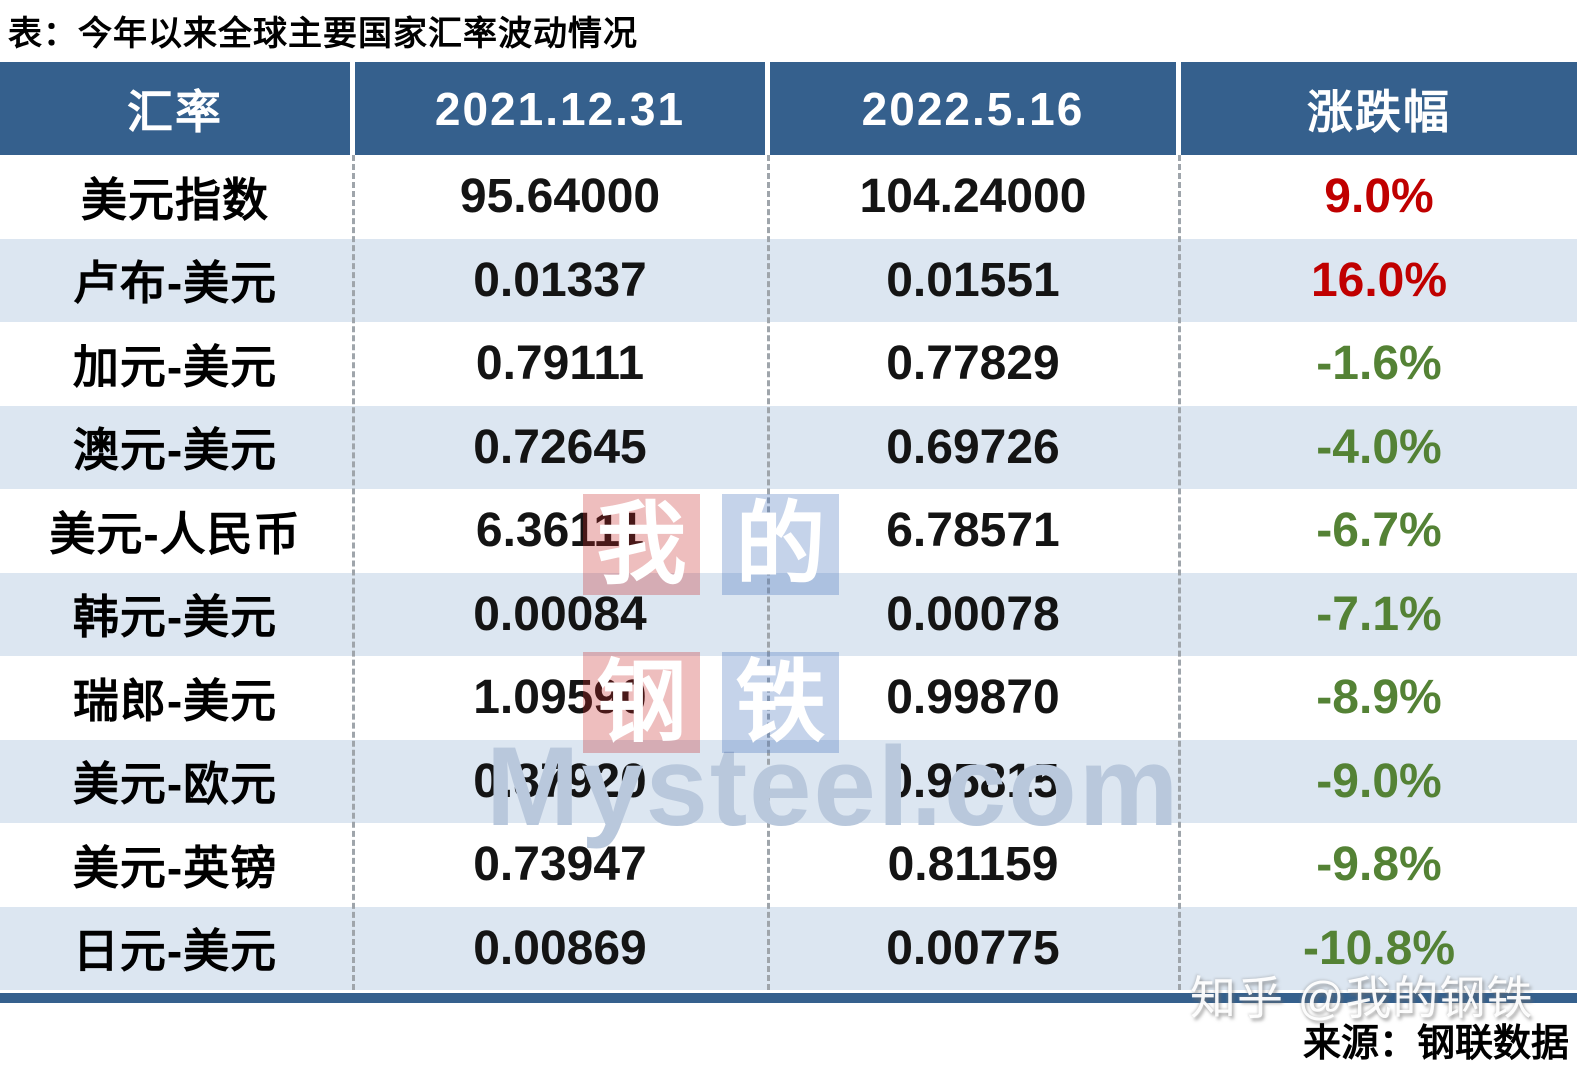 This screenshot has width=1577, height=1067. What do you see at coordinates (175, 617) in the screenshot?
I see `pair-cell: 韩元-美元` at bounding box center [175, 617].